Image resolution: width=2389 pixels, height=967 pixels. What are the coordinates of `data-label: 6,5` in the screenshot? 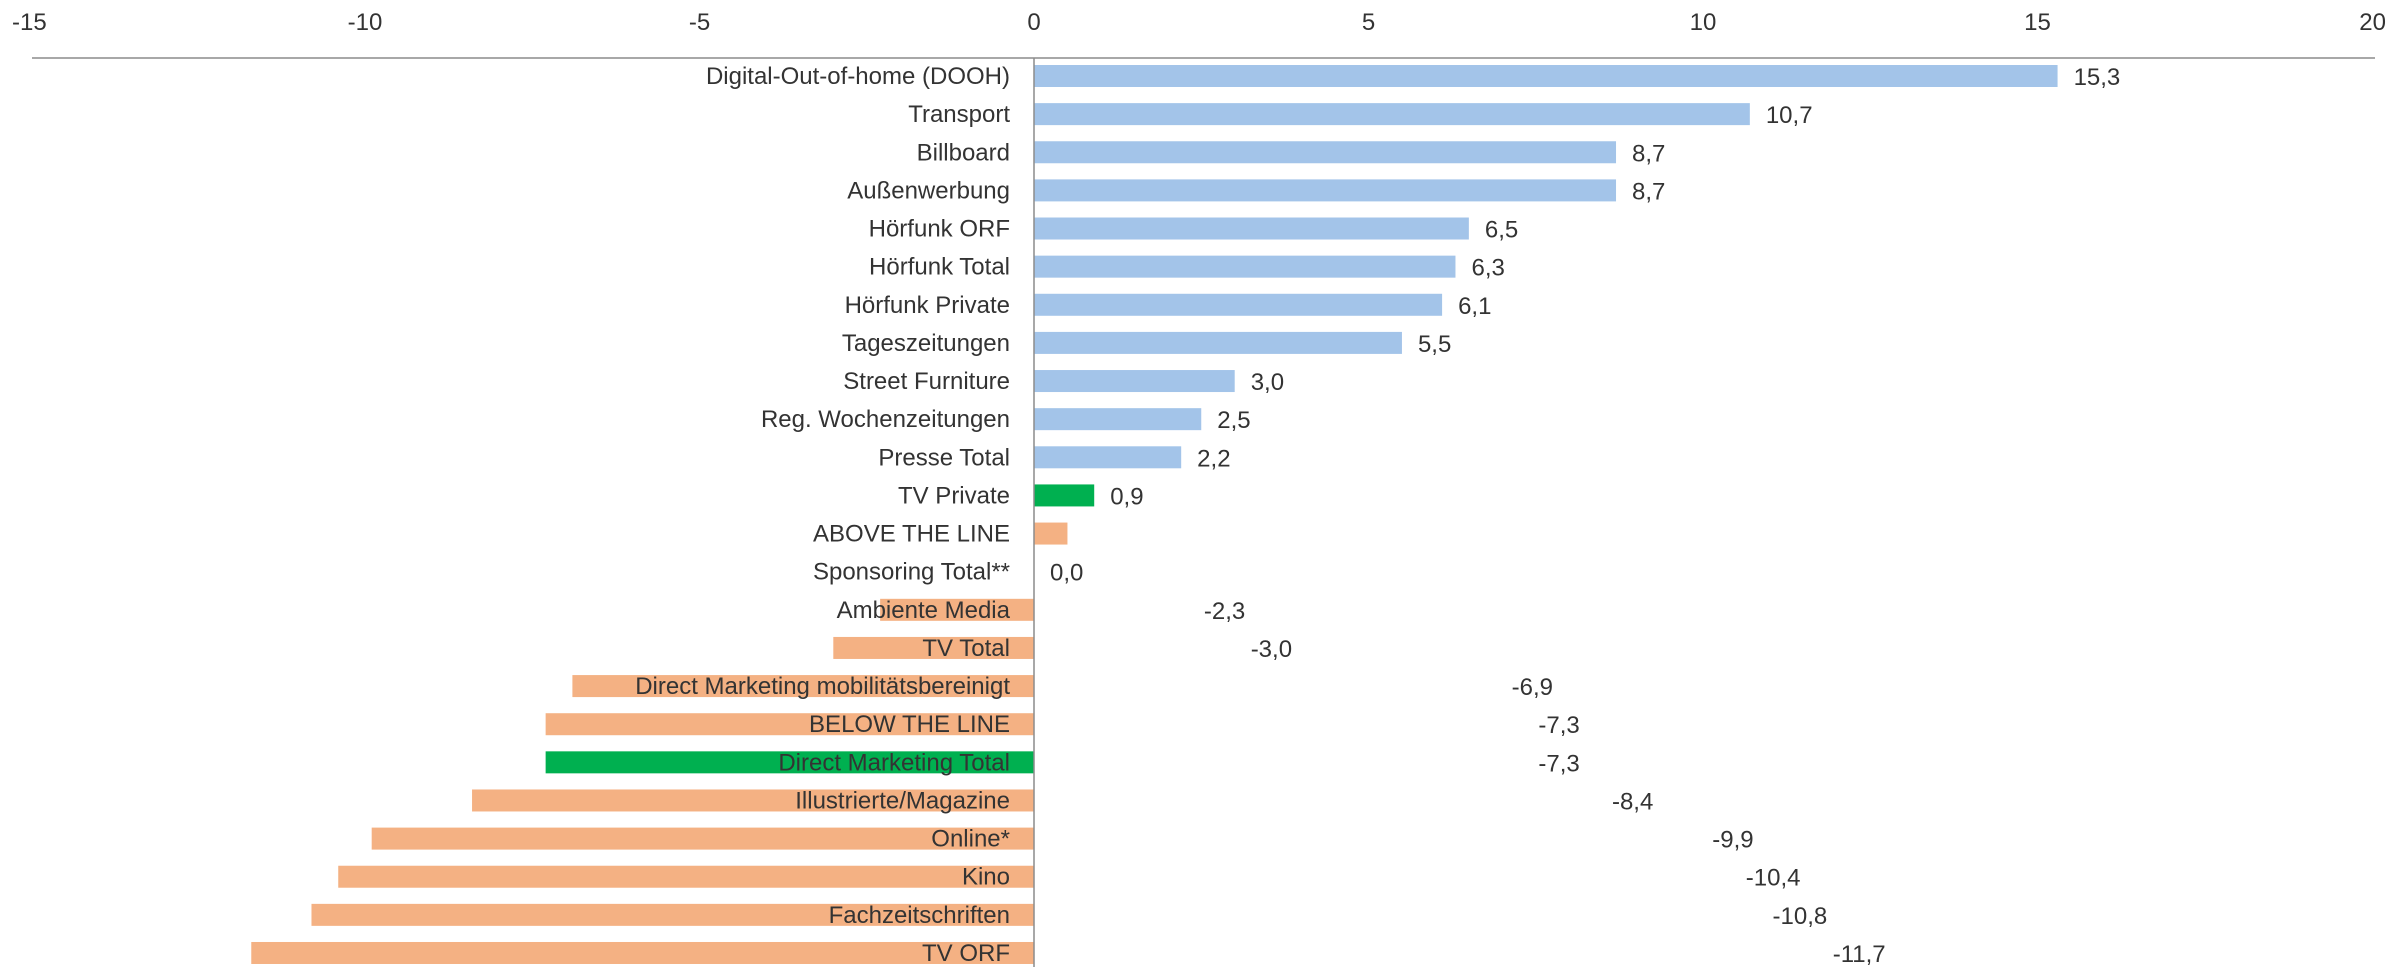 It's located at (1501, 230).